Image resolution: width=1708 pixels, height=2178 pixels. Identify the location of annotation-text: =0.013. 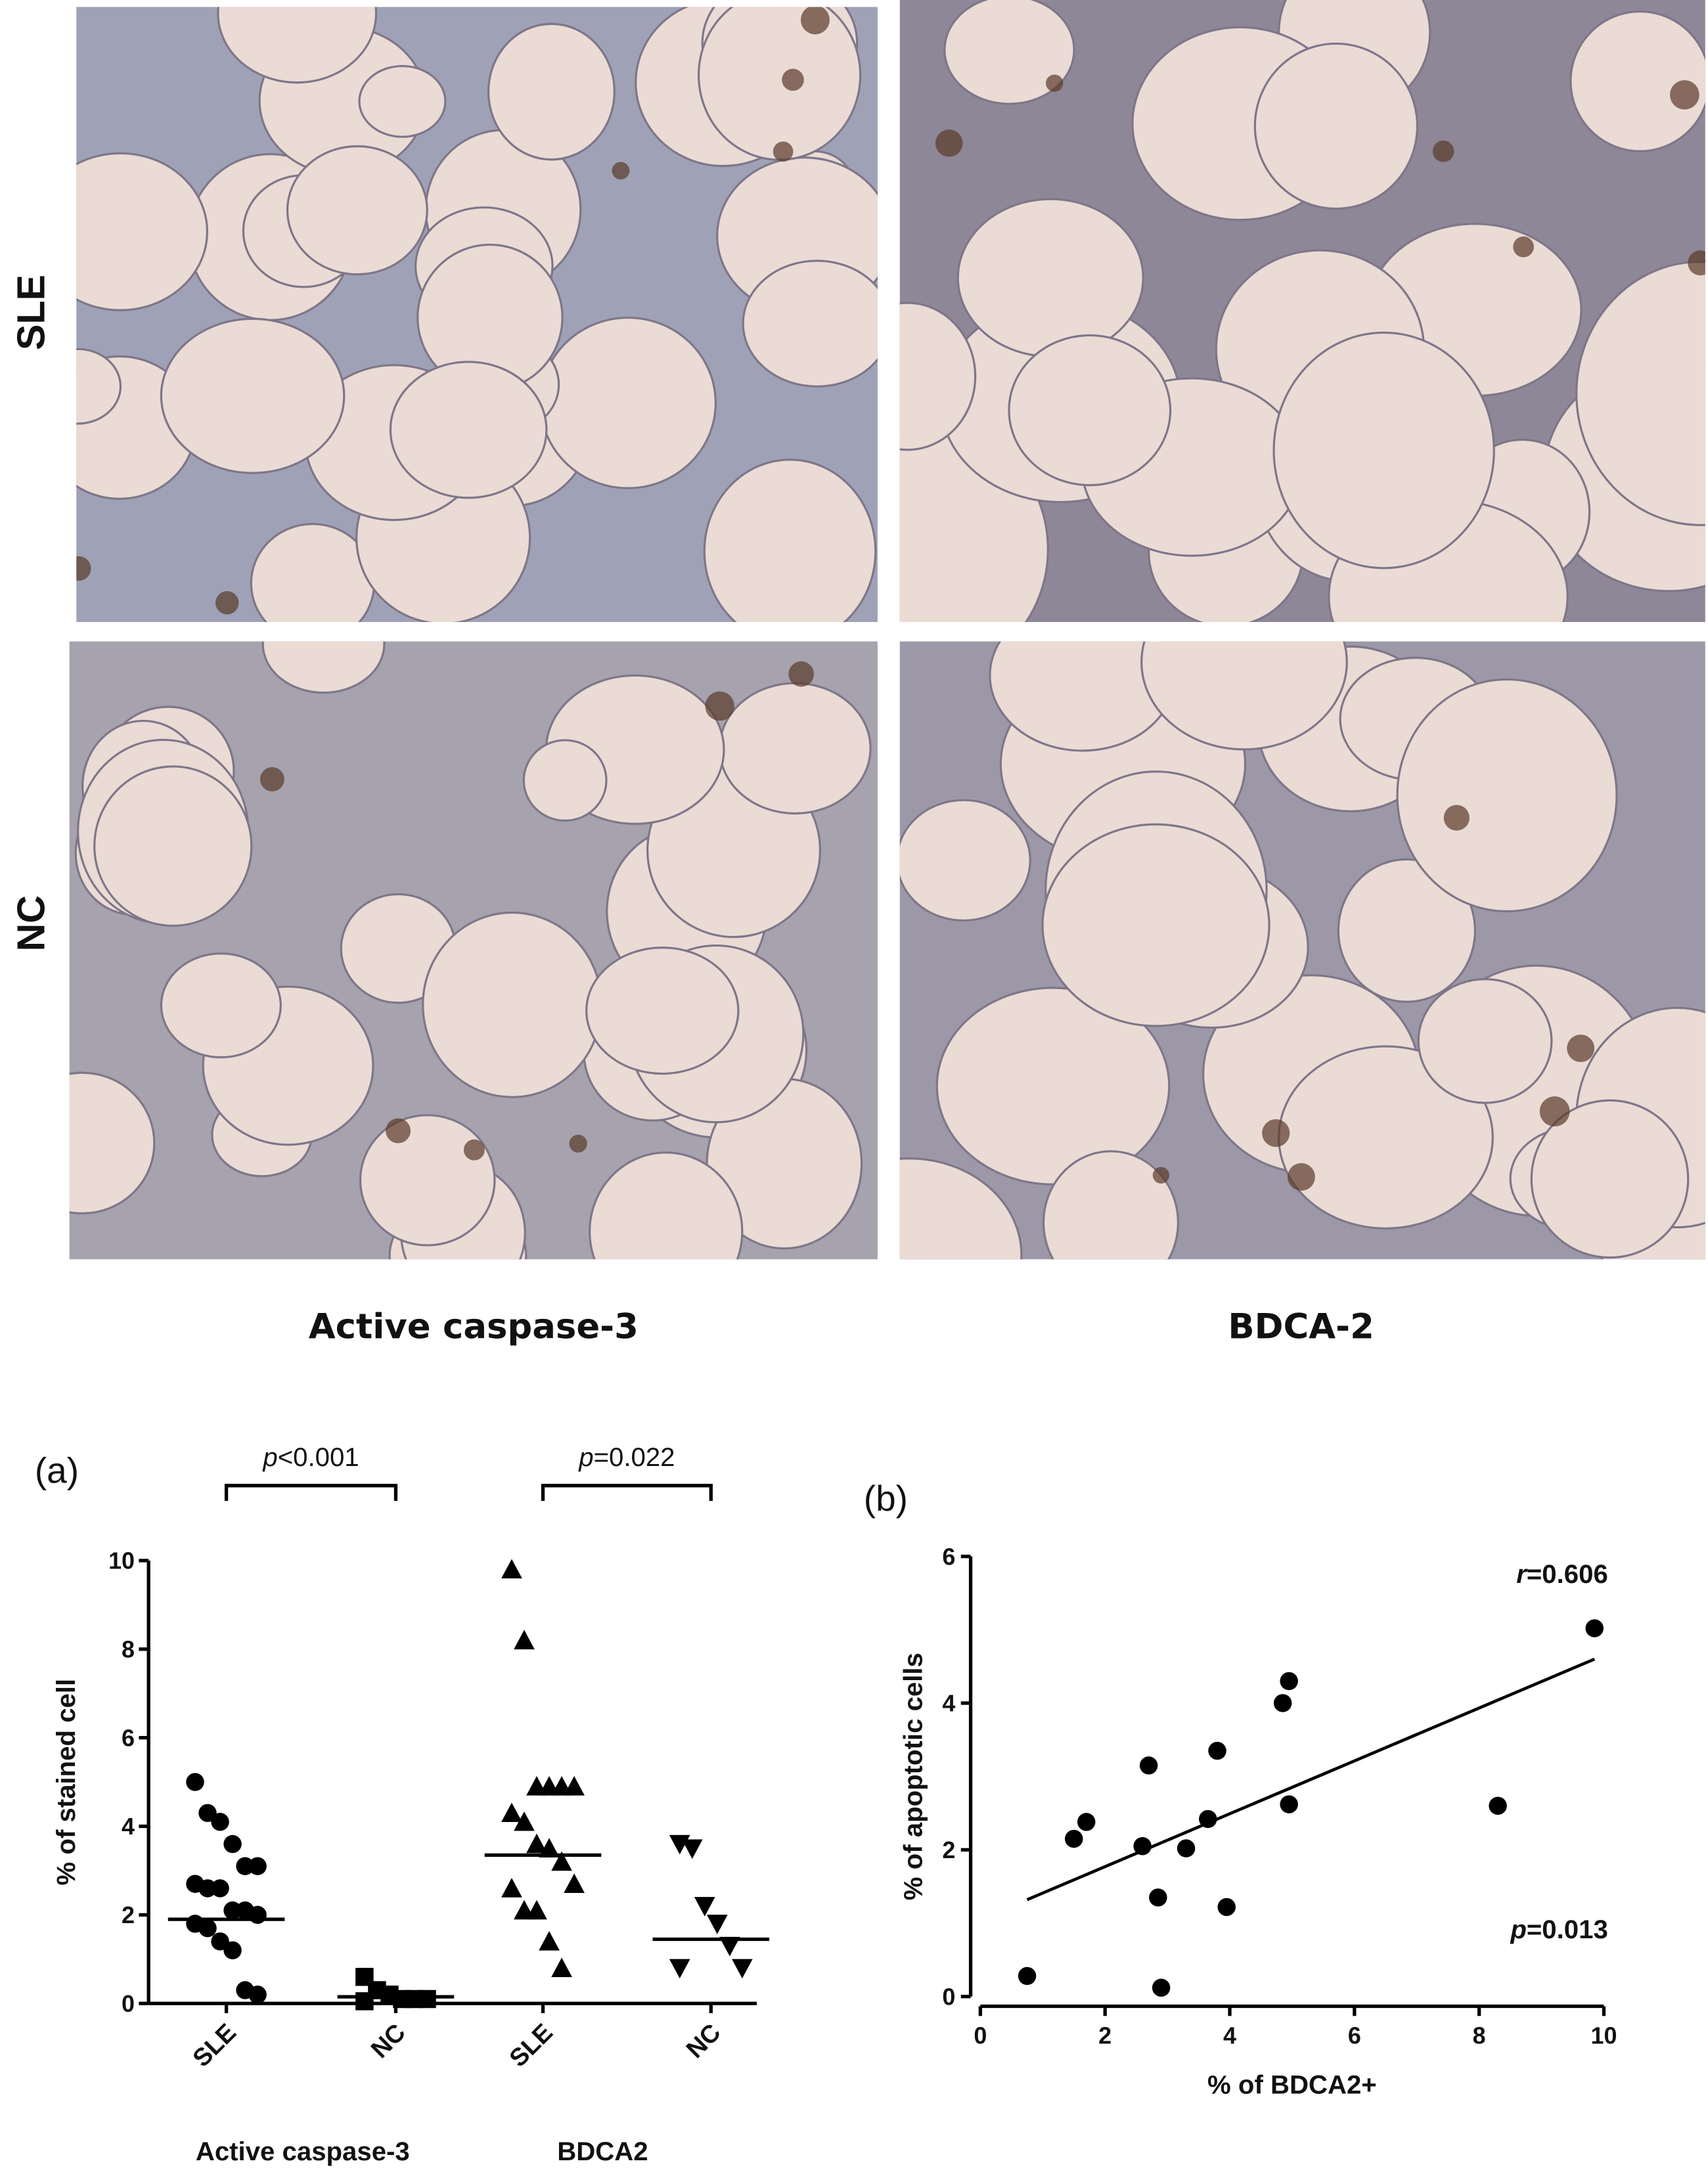
(1567, 1929).